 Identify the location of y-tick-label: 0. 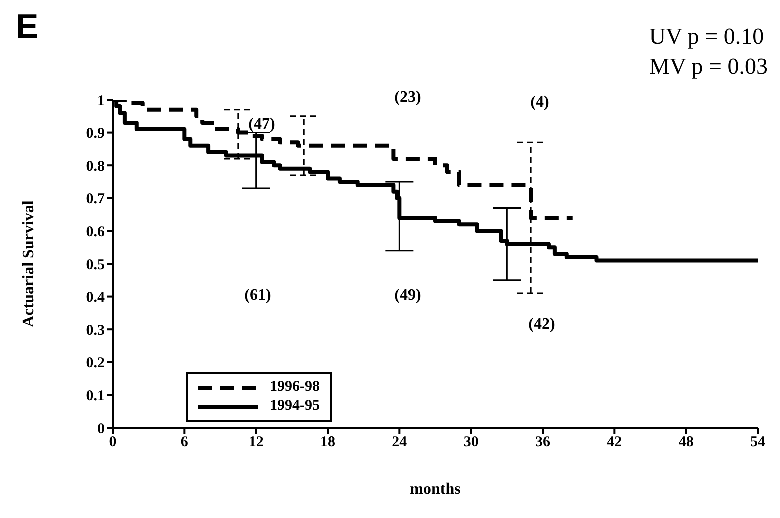
(101, 429).